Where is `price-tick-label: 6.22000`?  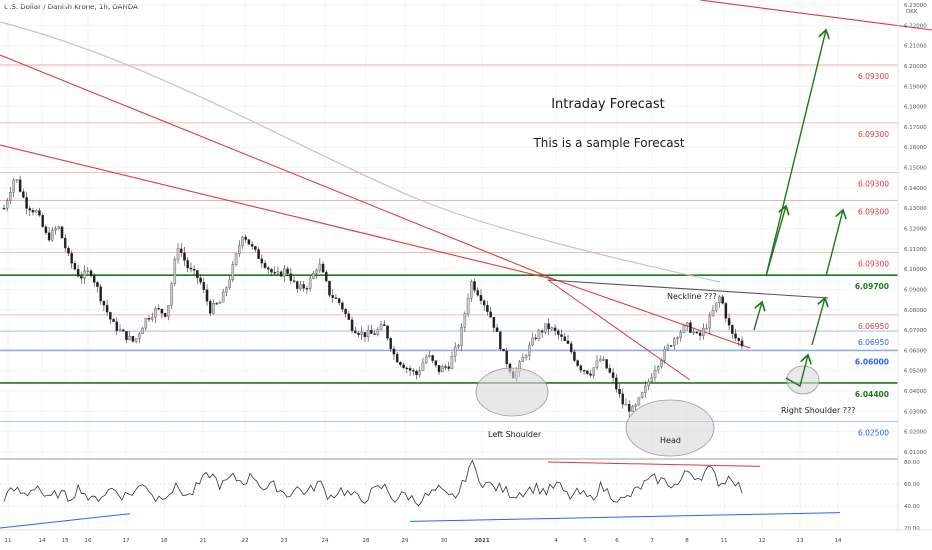
price-tick-label: 6.22000 is located at coordinates (915, 26).